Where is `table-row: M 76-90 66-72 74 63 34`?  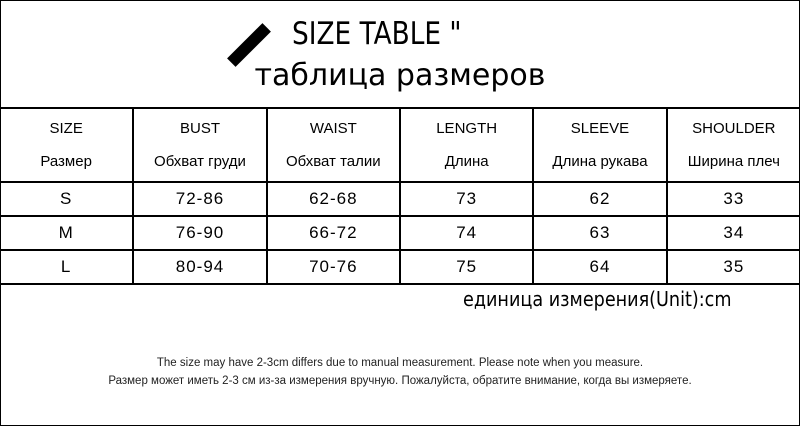
table-row: M 76-90 66-72 74 63 34 is located at coordinates (400, 233).